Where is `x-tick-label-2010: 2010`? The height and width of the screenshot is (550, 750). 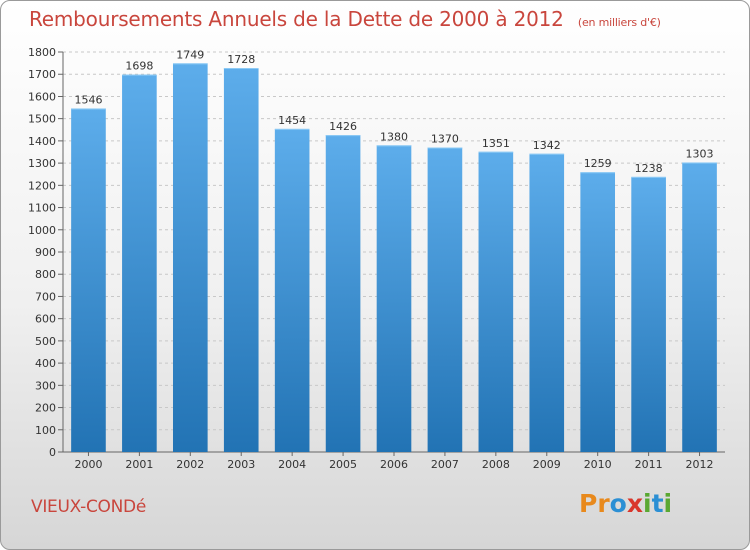 x-tick-label-2010: 2010 is located at coordinates (598, 464).